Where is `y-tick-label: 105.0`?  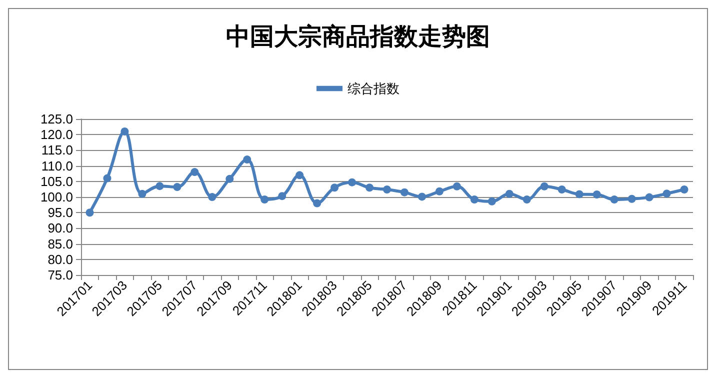 y-tick-label: 105.0 is located at coordinates (56, 181).